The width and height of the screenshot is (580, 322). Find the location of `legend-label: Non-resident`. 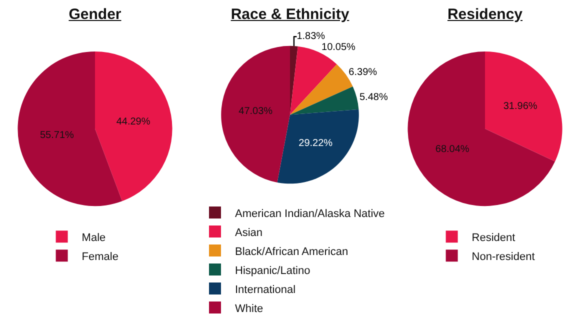

legend-label: Non-resident is located at coordinates (503, 256).